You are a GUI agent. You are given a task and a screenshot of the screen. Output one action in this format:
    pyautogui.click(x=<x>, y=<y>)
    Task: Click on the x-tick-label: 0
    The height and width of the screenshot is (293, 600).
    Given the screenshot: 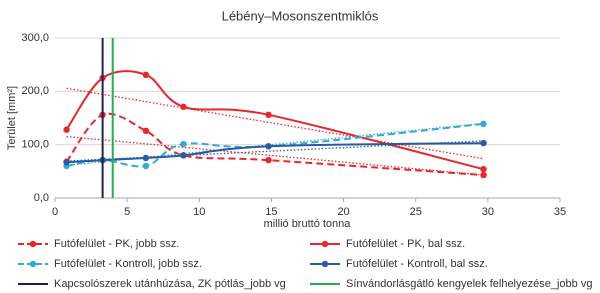 What is the action you would take?
    pyautogui.click(x=55, y=212)
    